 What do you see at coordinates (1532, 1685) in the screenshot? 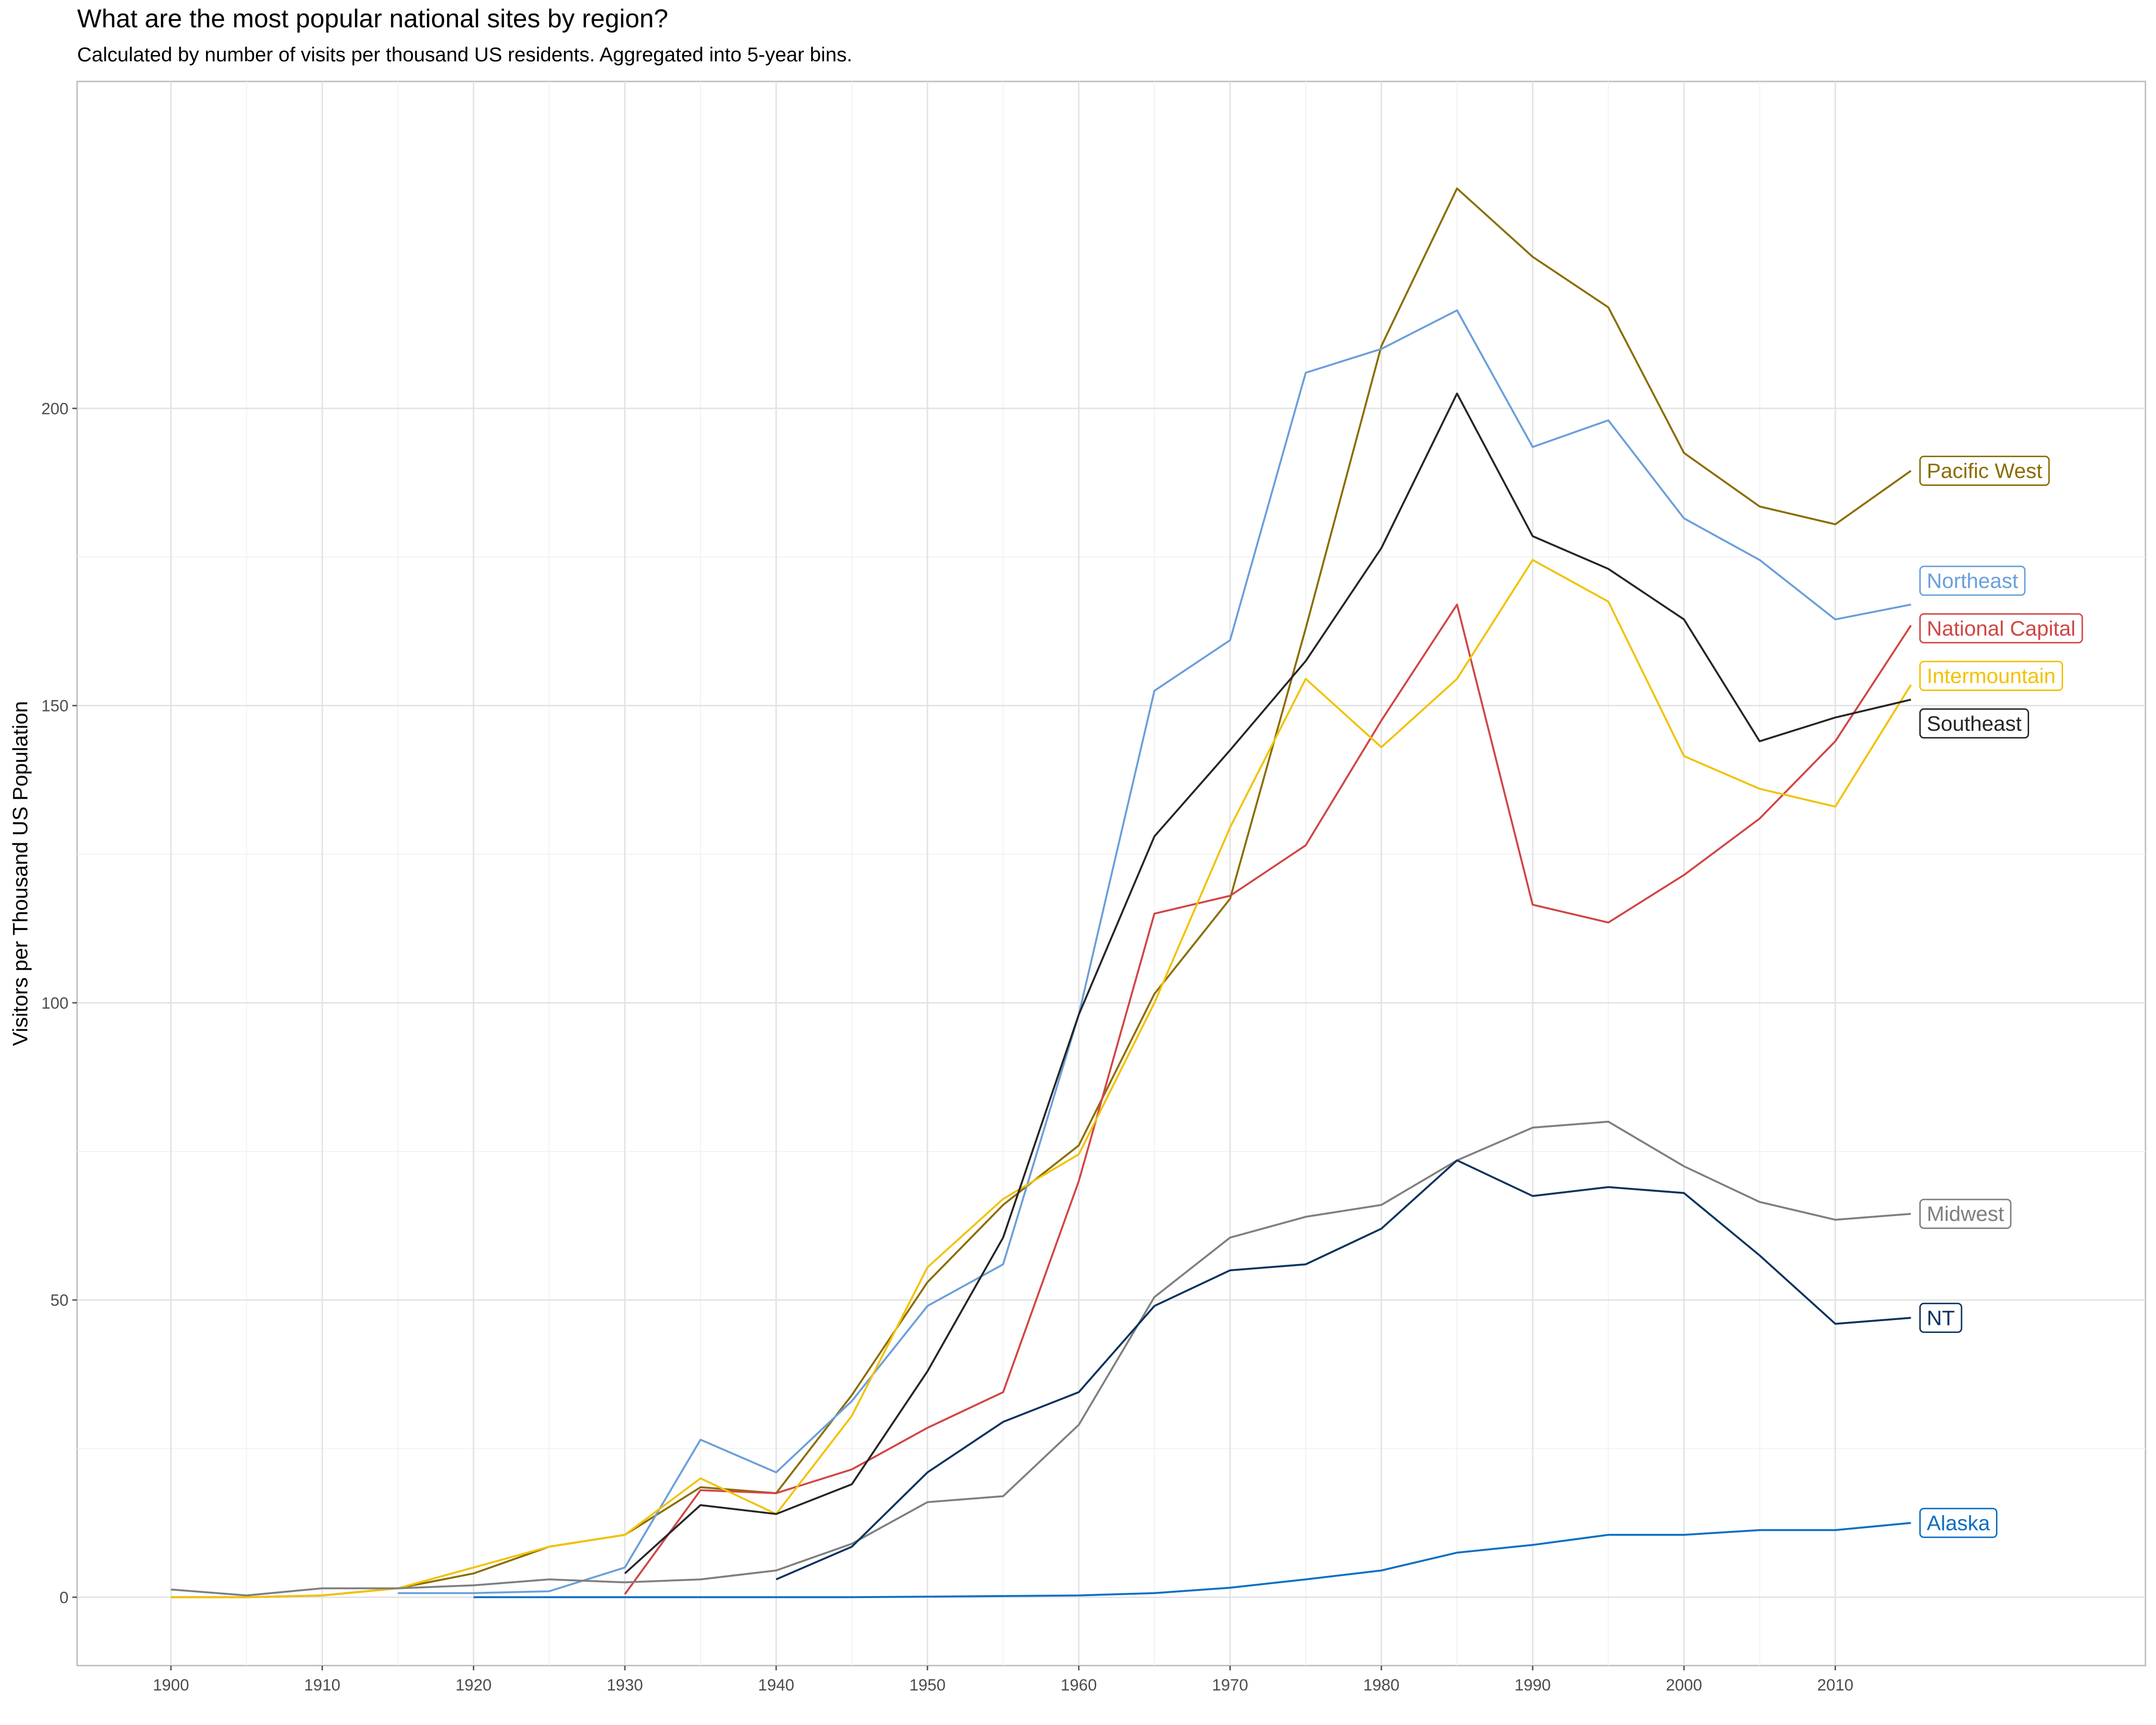
I see `x-tick-label: 1990` at bounding box center [1532, 1685].